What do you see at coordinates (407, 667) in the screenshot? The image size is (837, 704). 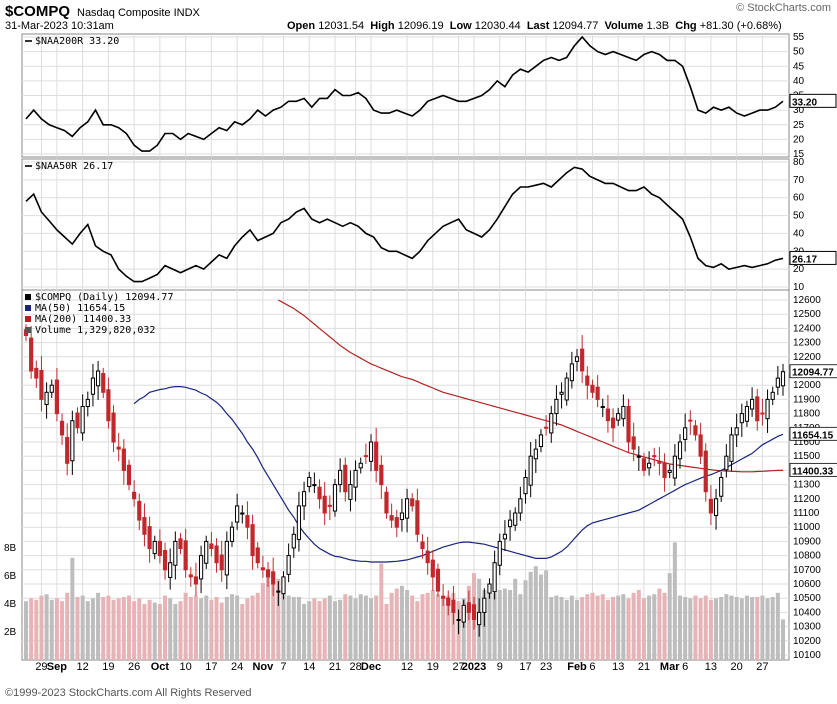 I see `x-tick-label: 12` at bounding box center [407, 667].